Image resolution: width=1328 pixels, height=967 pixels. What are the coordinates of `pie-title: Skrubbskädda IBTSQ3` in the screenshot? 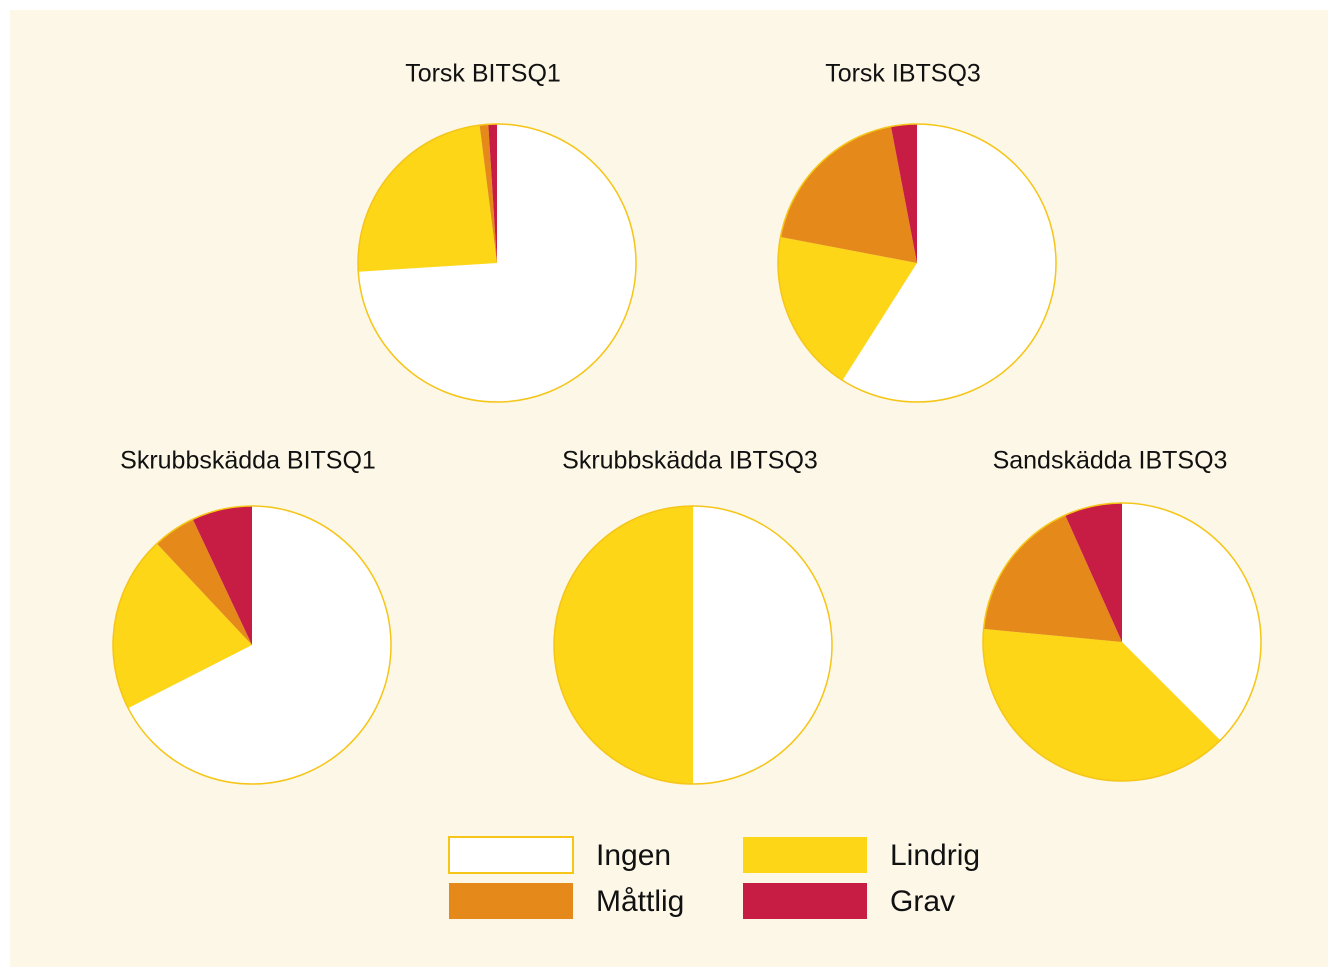 It's located at (690, 461).